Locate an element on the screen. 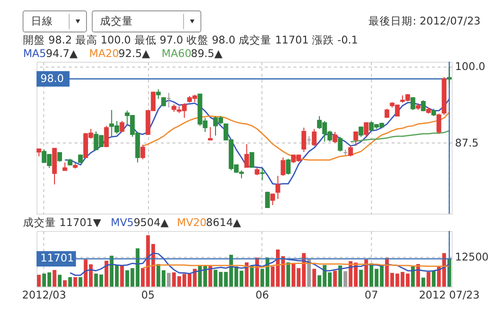 Image resolution: width=493 pixels, height=321 pixels. y-tick-label: 12500 is located at coordinates (472, 257).